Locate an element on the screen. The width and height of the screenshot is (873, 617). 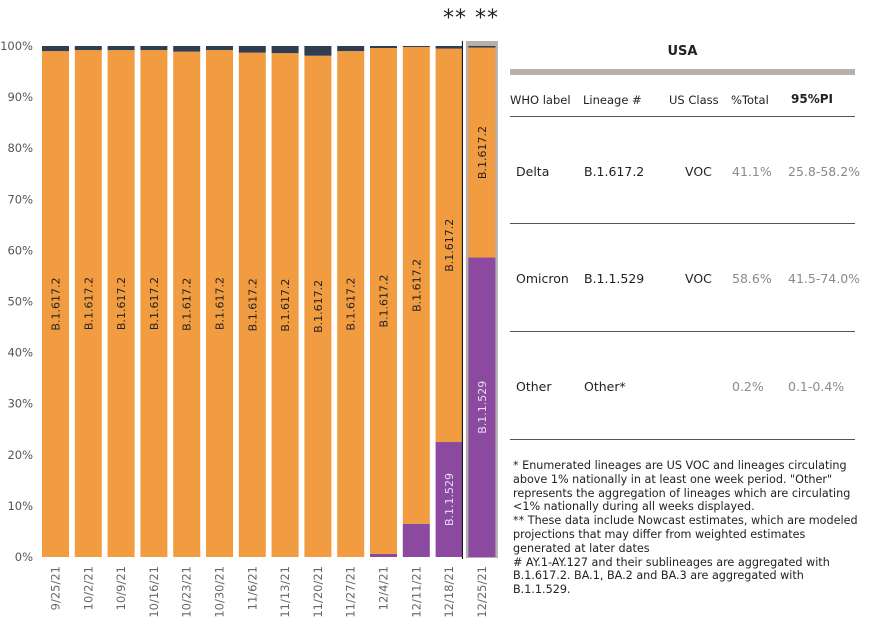
row-who-label: Other is located at coordinates (534, 386).